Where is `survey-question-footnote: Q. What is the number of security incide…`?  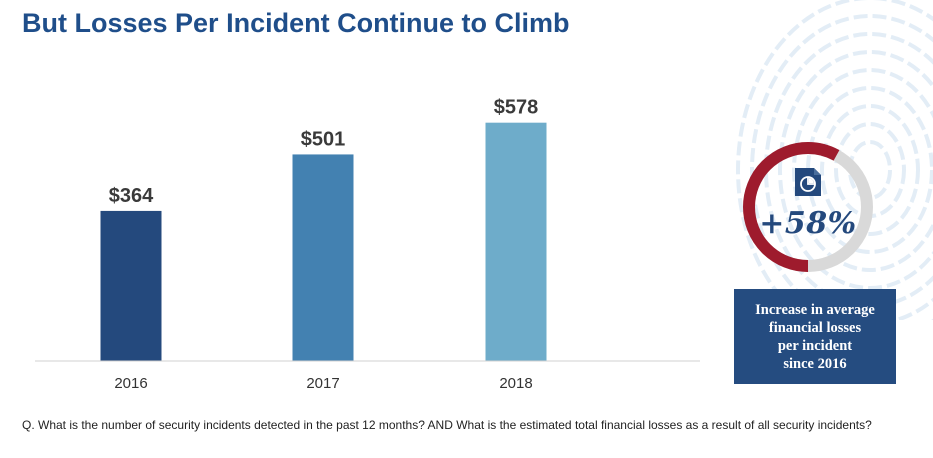
survey-question-footnote: Q. What is the number of security incide… is located at coordinates (447, 425).